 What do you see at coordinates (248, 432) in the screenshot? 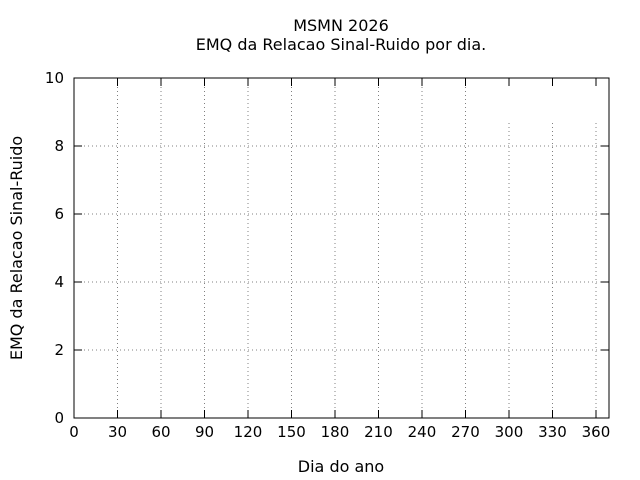
I see `x-tick-label: 120` at bounding box center [248, 432].